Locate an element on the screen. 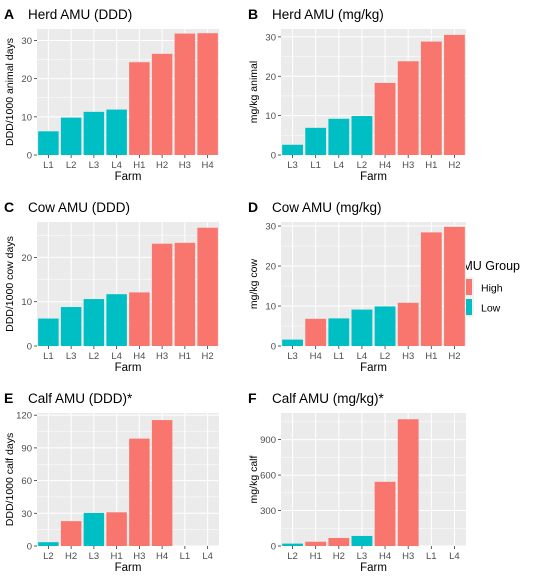  y-tick-label: 600 is located at coordinates (268, 476).